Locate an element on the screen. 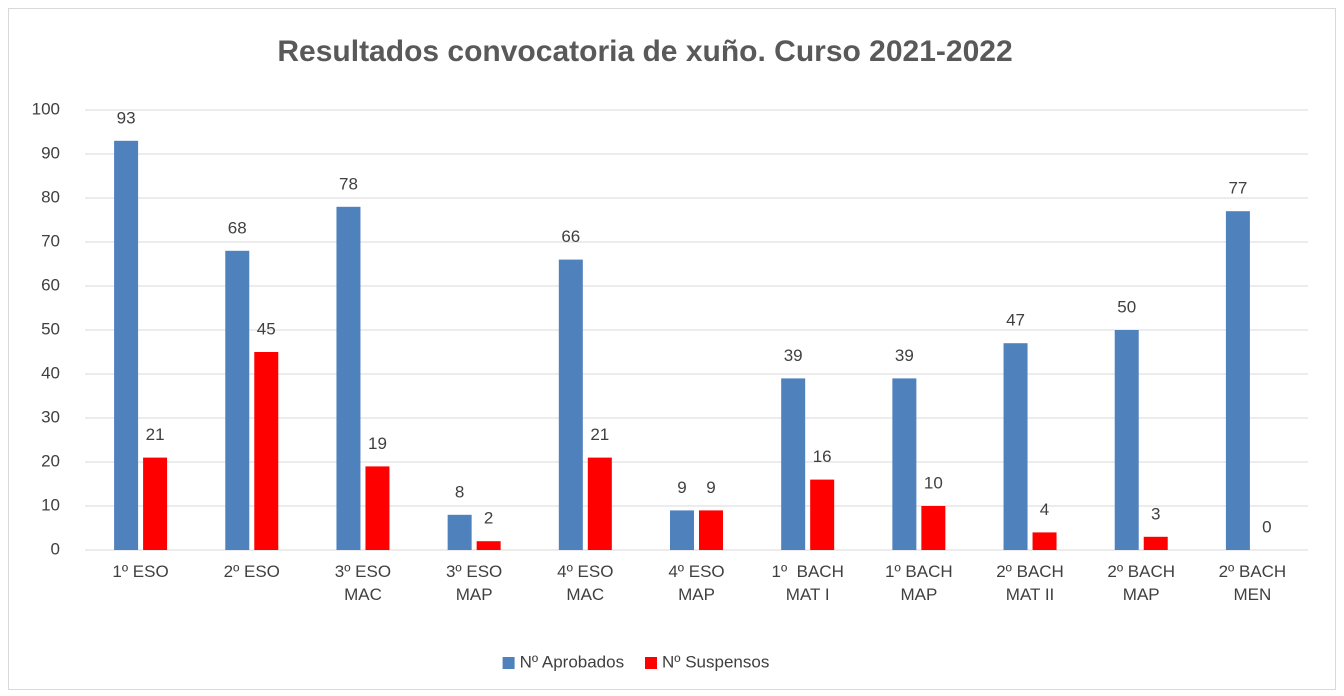  legend-label: Nº Suspensos is located at coordinates (715, 661).